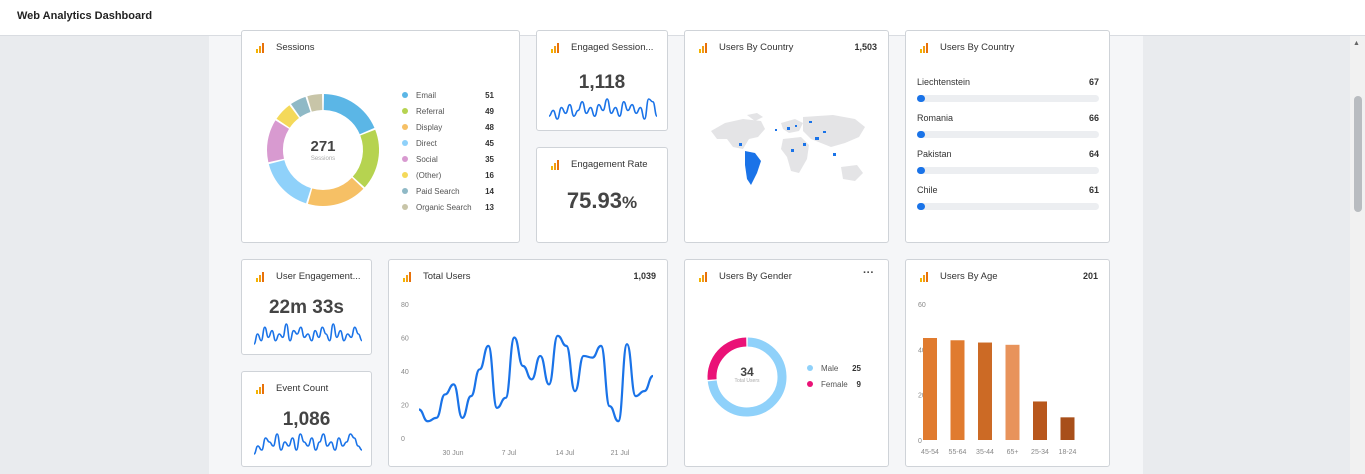 This screenshot has width=1365, height=474. I want to click on country-name: Liechtenstein, so click(944, 82).